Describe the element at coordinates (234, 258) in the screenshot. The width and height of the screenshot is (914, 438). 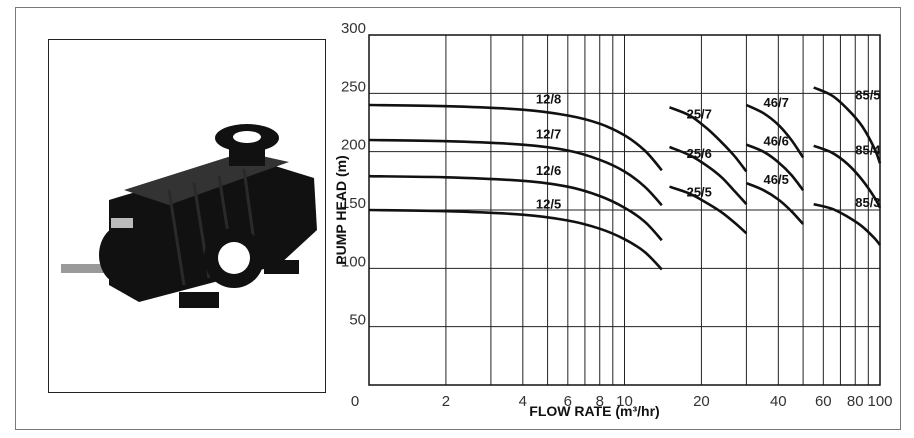
I see `suction-opening` at that location.